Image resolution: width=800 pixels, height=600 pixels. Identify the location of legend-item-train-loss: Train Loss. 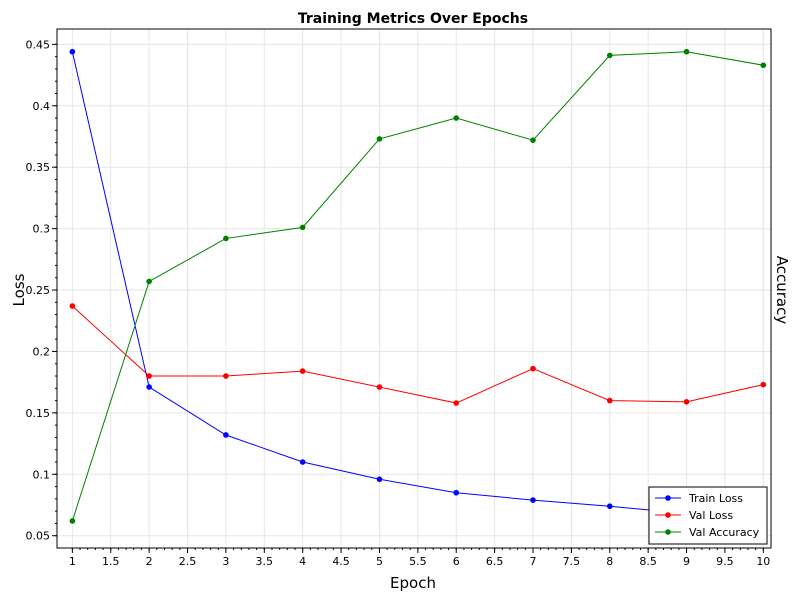
(699, 498).